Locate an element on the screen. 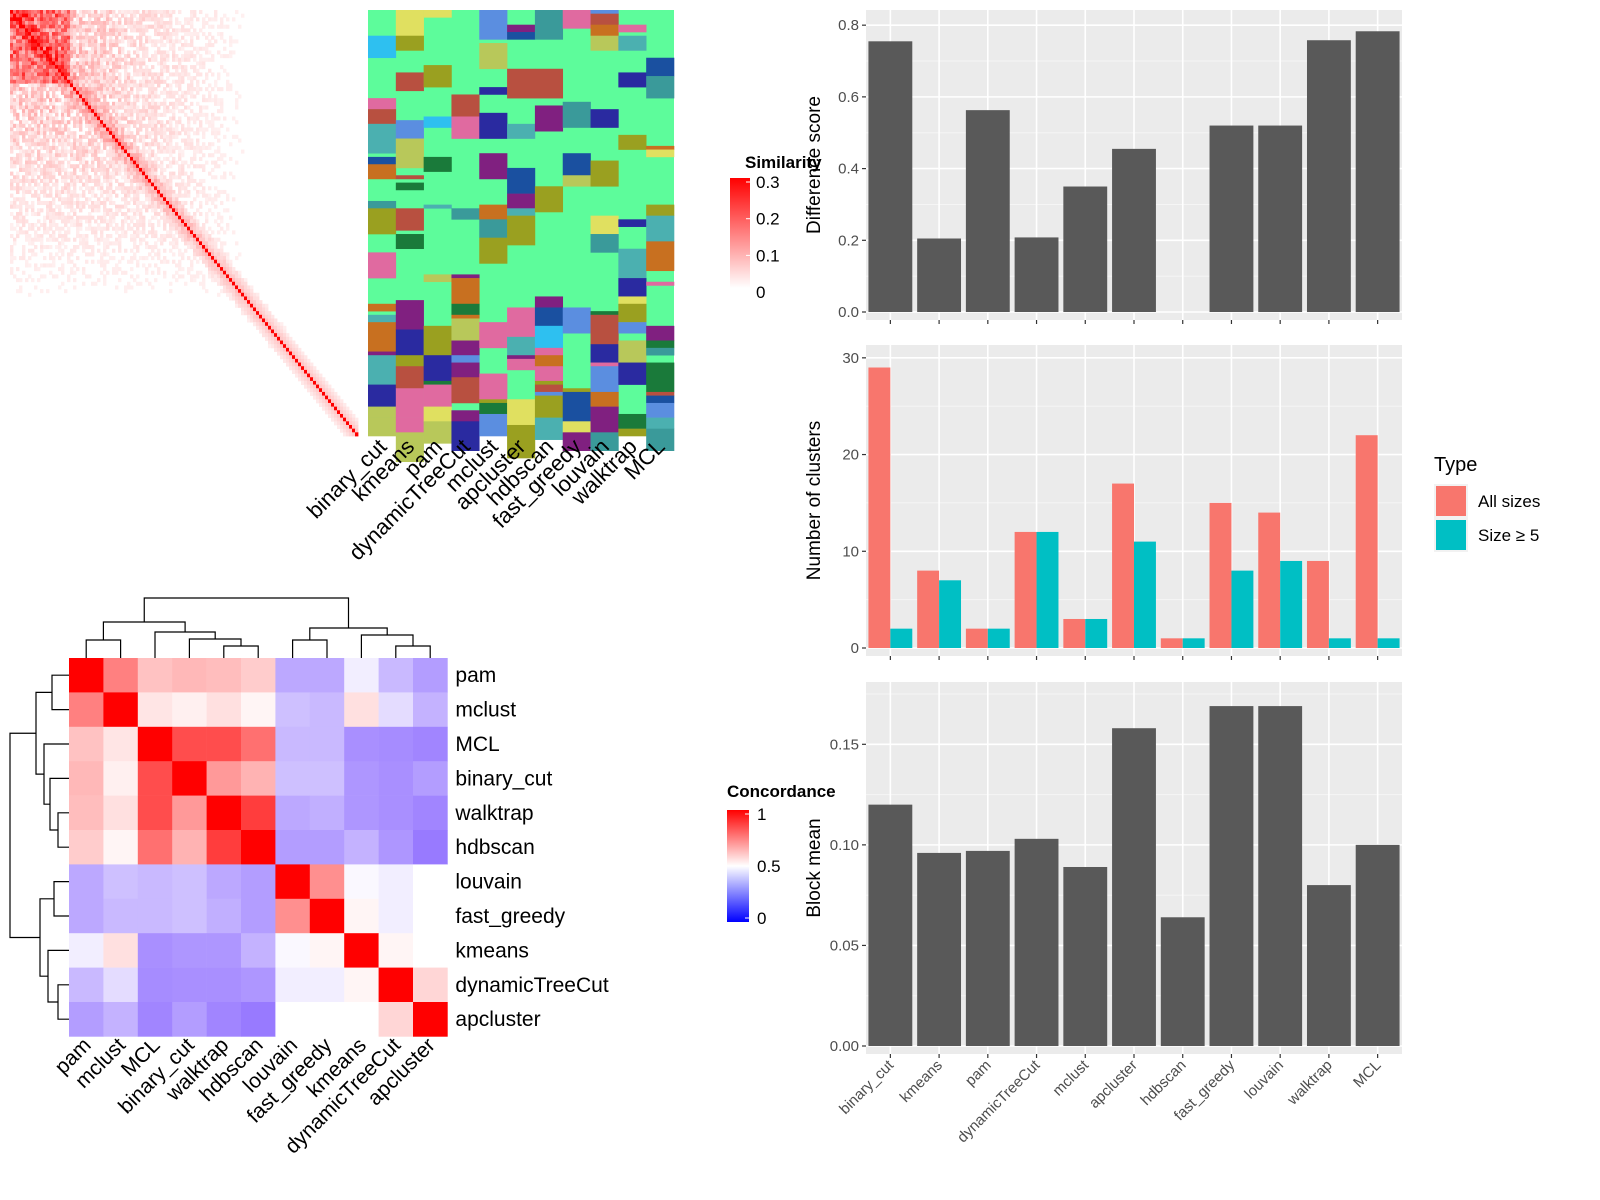  concordance-row-label: fast_greedy is located at coordinates (510, 916).